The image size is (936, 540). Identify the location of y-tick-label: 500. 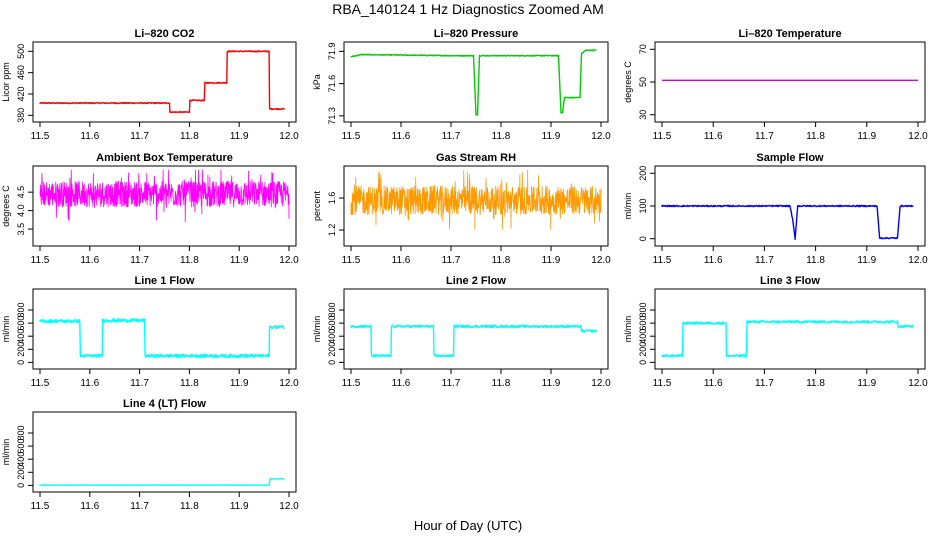
(21, 51).